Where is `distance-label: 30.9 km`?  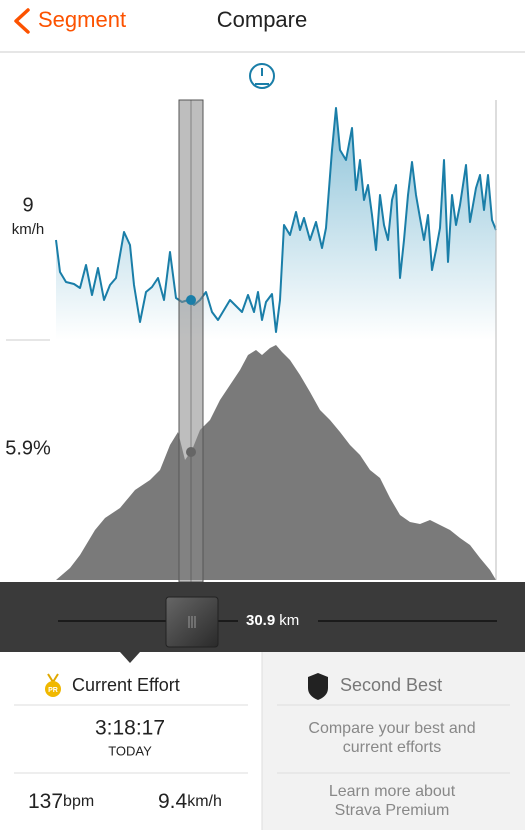
distance-label: 30.9 km is located at coordinates (272, 620).